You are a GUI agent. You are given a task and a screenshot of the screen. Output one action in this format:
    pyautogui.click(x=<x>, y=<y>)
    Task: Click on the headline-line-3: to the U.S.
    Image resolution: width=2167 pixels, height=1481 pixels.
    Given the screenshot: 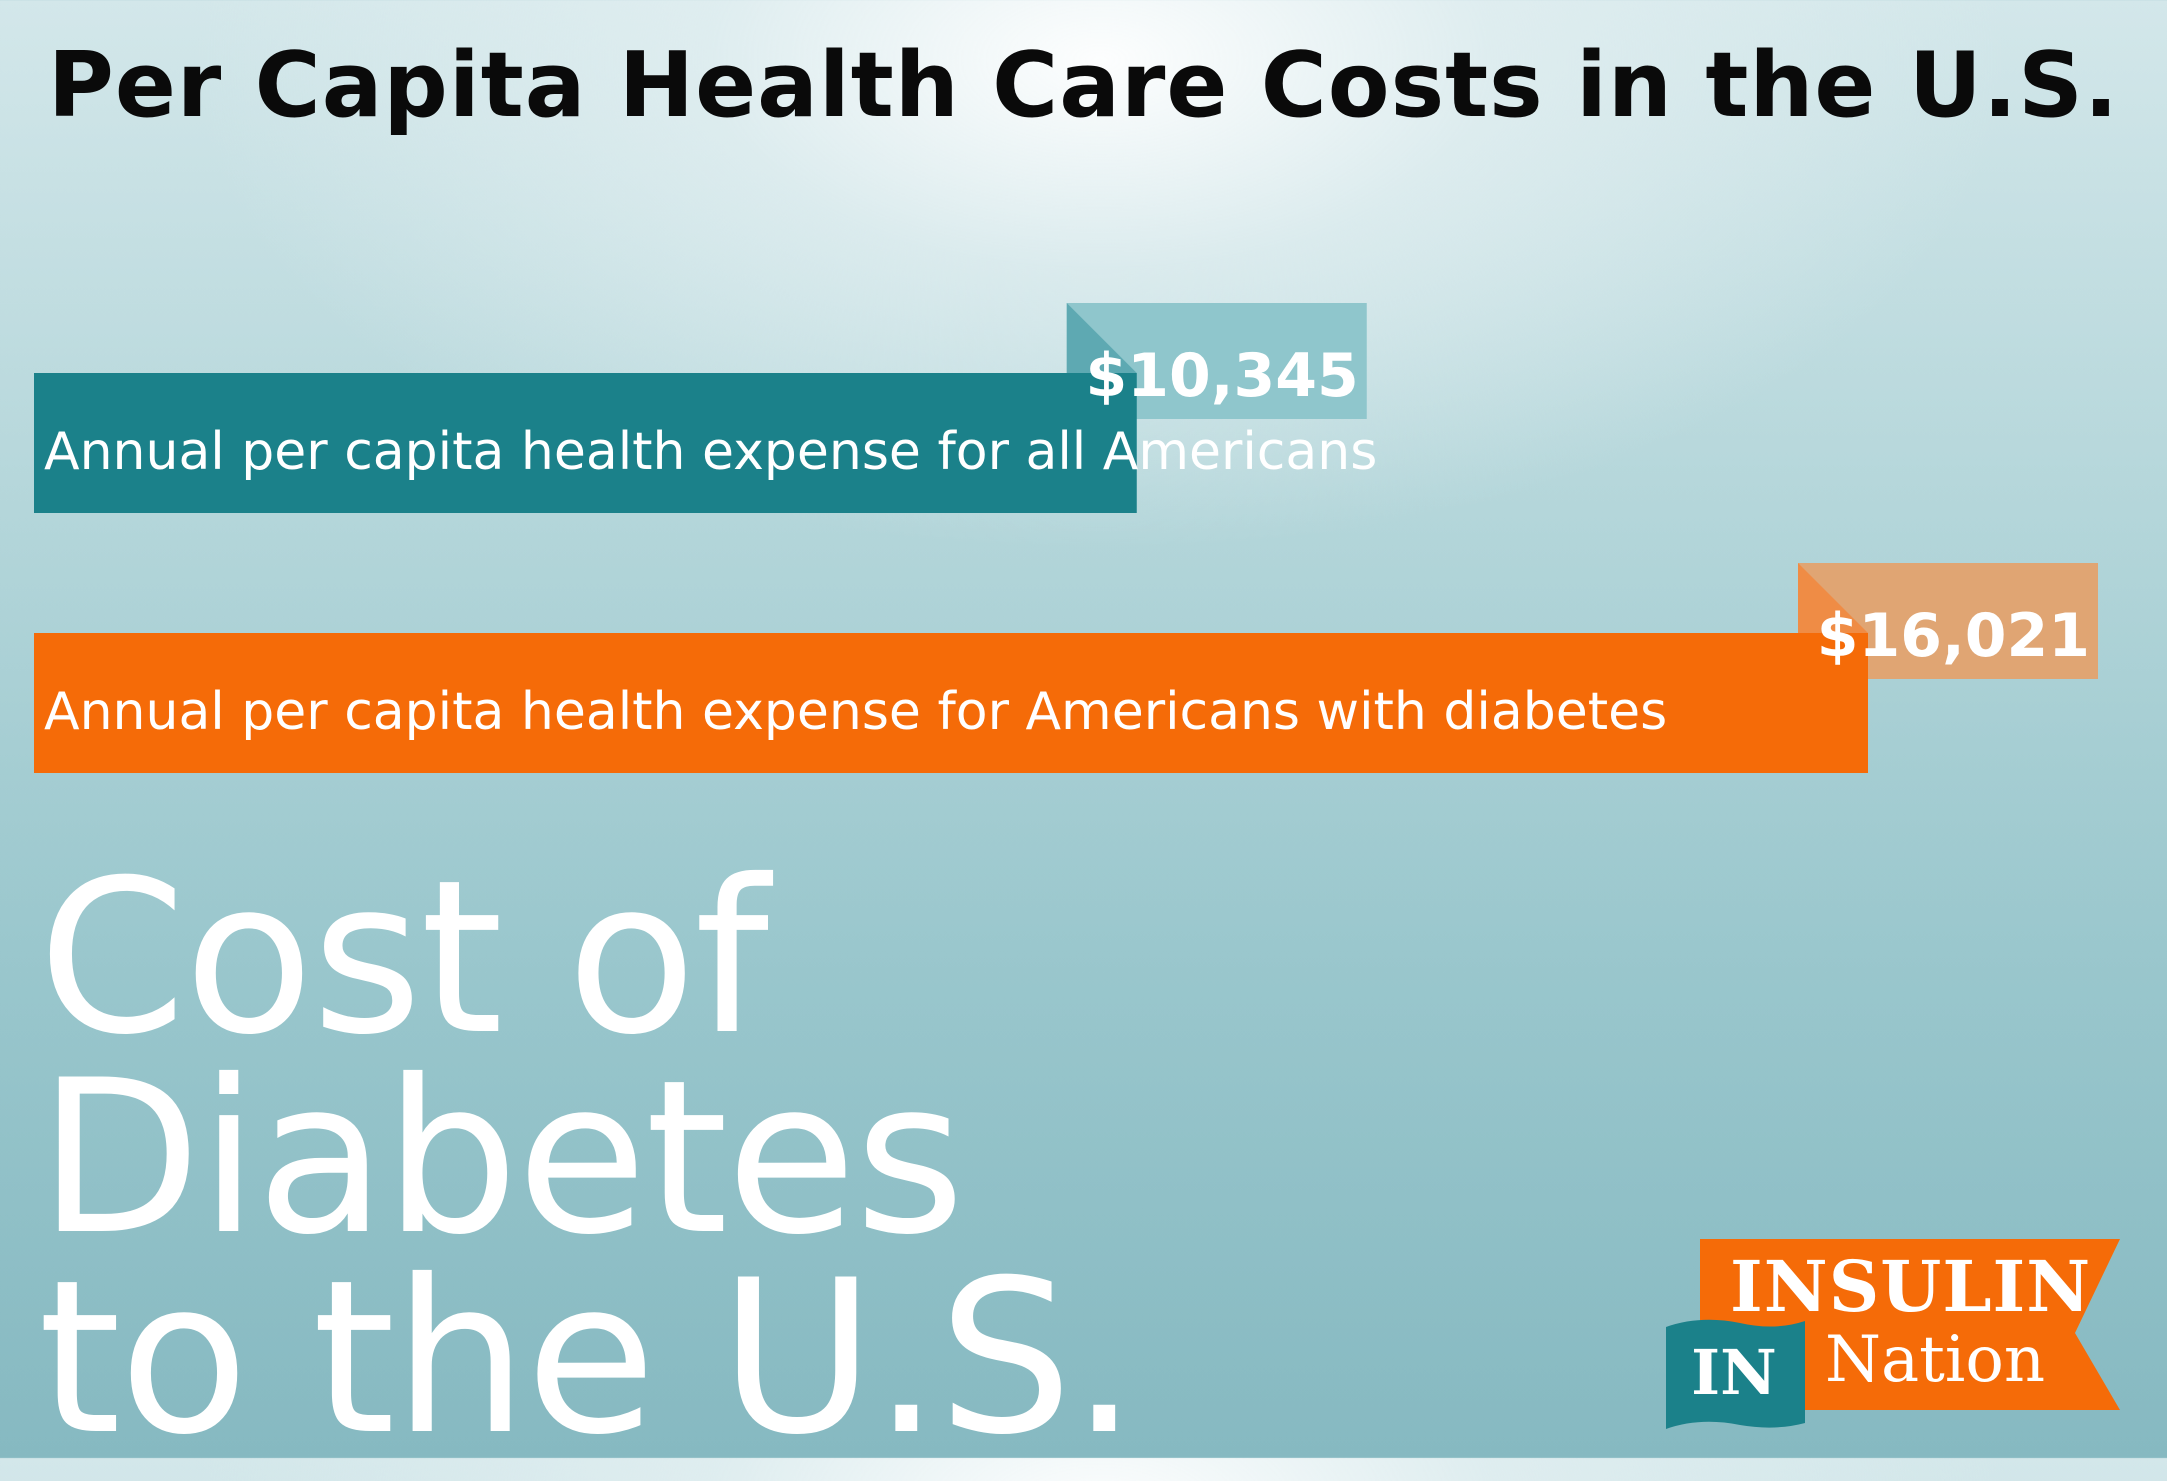 What is the action you would take?
    pyautogui.click(x=588, y=1357)
    